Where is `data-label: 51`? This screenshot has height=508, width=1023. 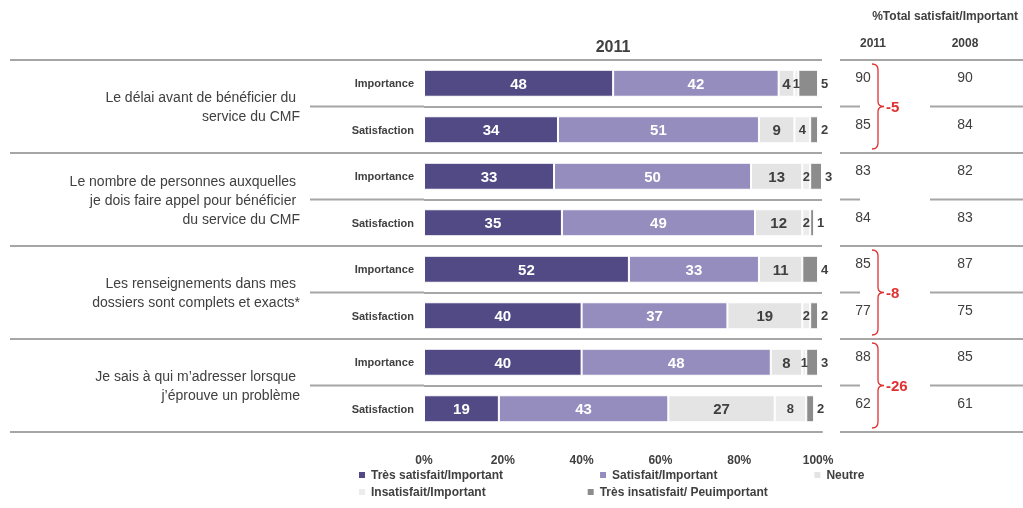 data-label: 51 is located at coordinates (658, 130).